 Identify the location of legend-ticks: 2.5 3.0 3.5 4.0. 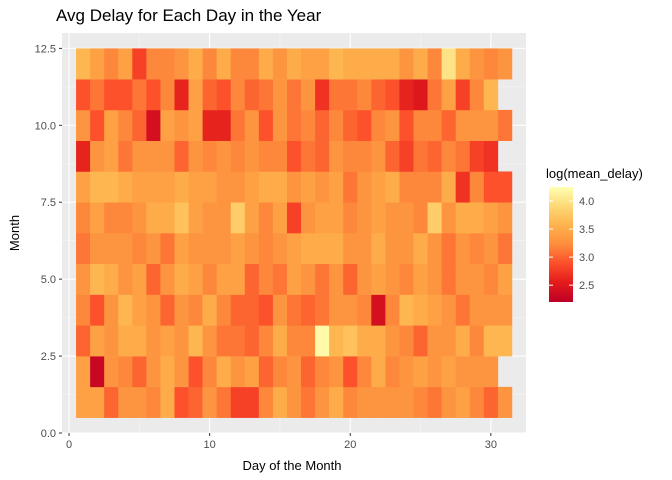
(571, 244).